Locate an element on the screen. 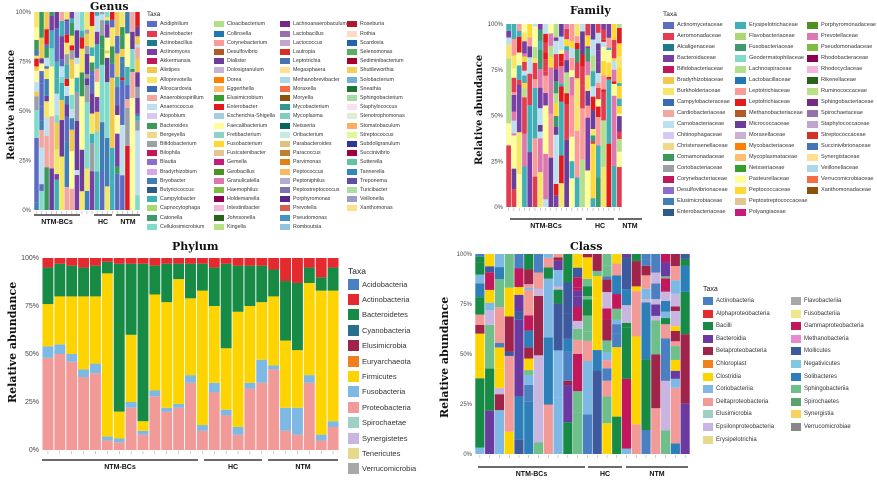  legend-item: Moraxellaceae is located at coordinates (760, 135).